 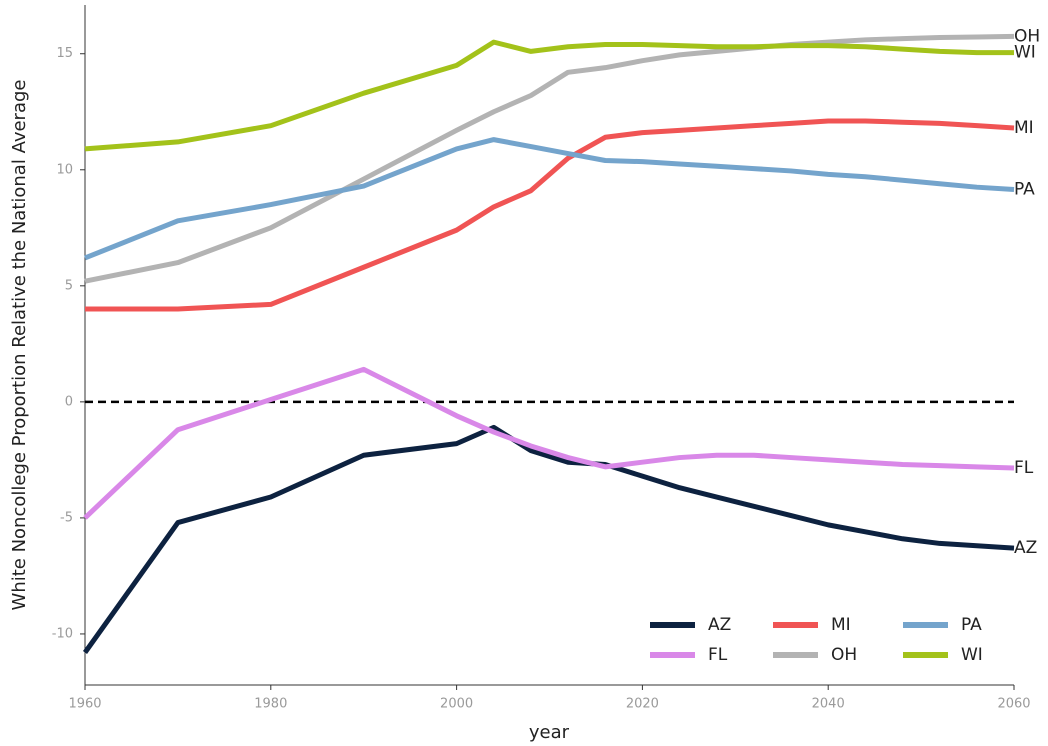 What do you see at coordinates (844, 655) in the screenshot?
I see `legend-label: OH` at bounding box center [844, 655].